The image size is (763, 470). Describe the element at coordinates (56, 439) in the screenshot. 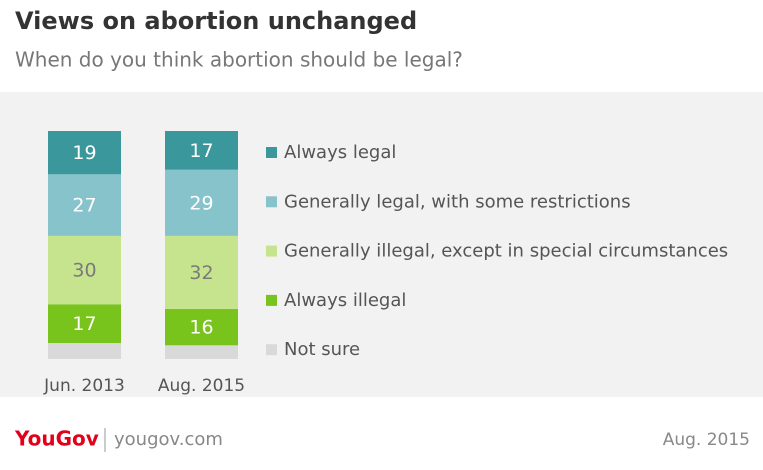

I see `brand-logo: YouGov` at that location.